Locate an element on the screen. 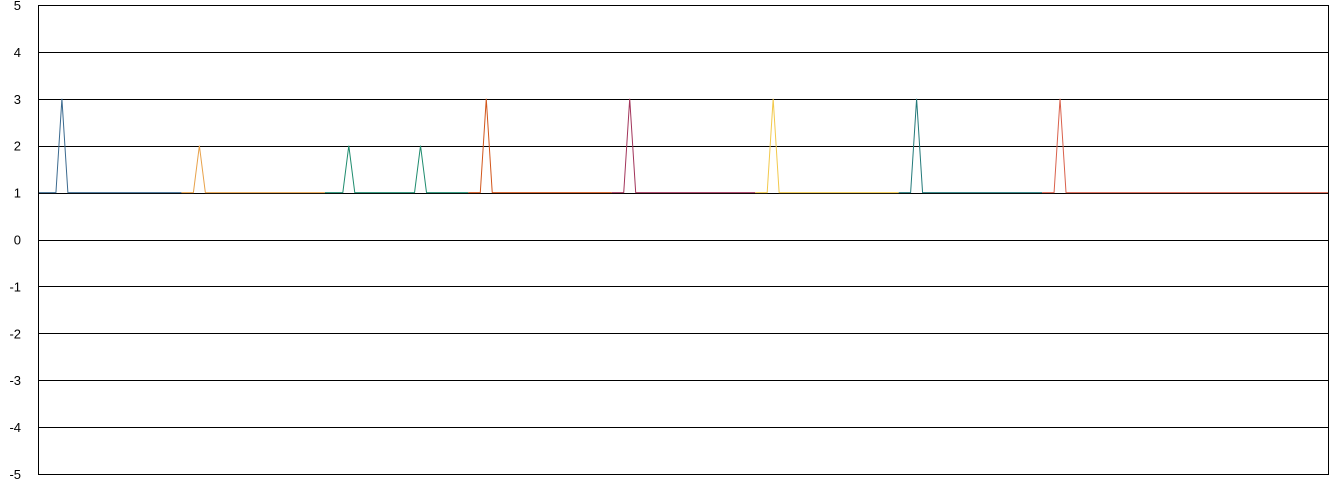 The height and width of the screenshot is (479, 1330). y-tick-label: 2 is located at coordinates (17, 146).